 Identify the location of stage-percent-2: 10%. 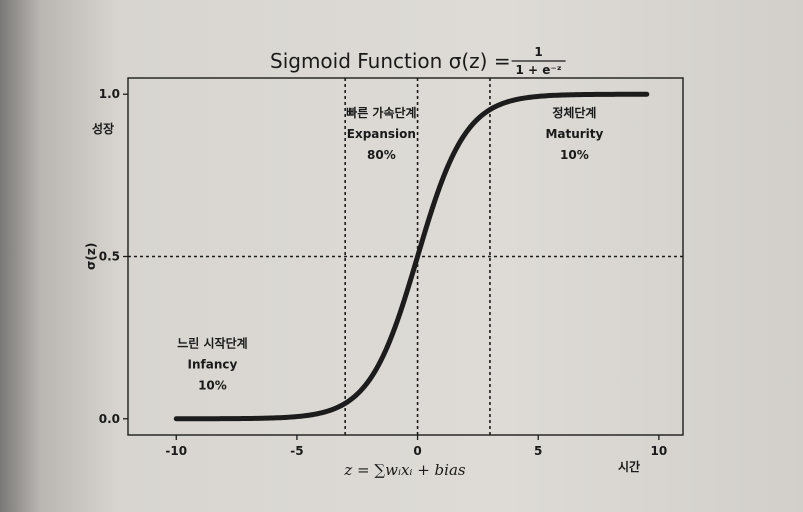
(574, 155).